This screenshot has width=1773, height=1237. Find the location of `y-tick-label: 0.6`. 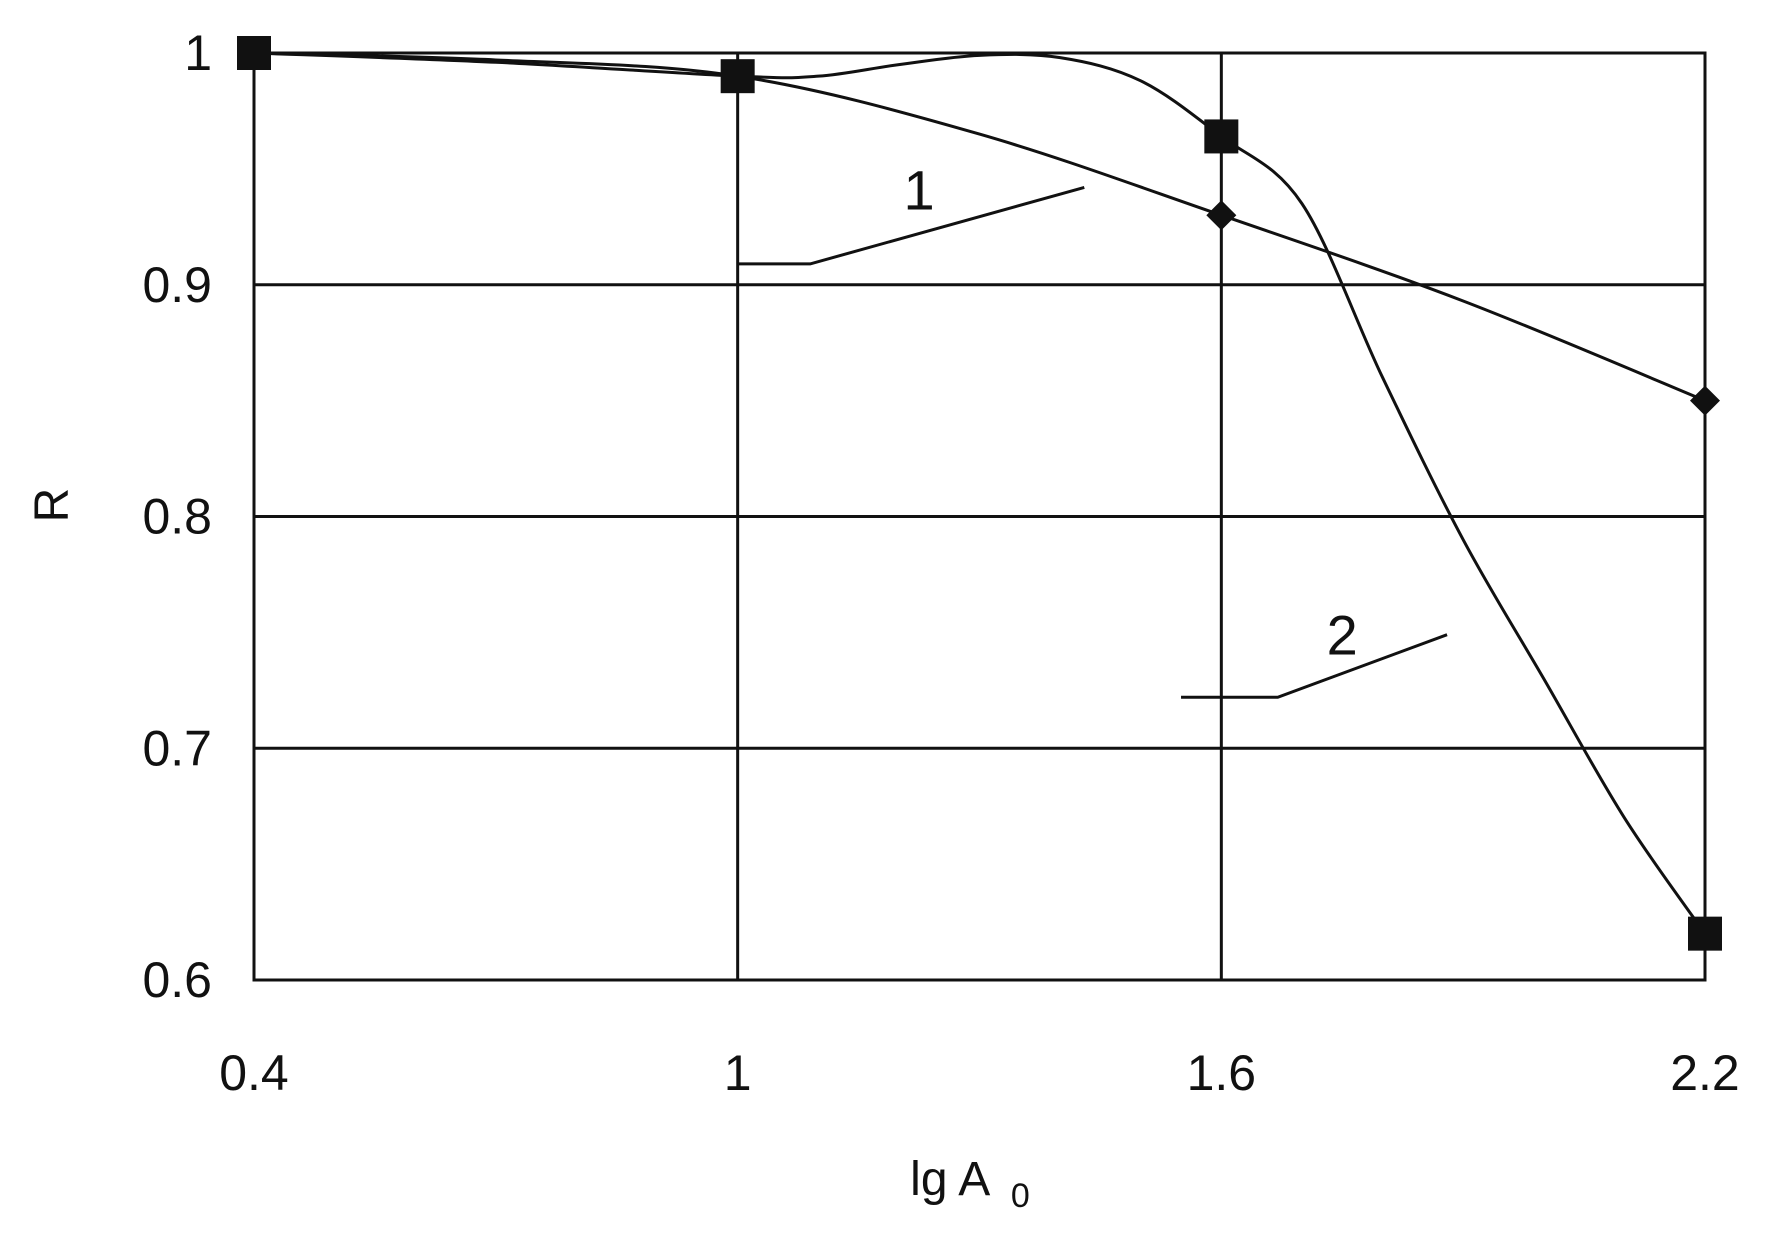

y-tick-label: 0.6 is located at coordinates (177, 980).